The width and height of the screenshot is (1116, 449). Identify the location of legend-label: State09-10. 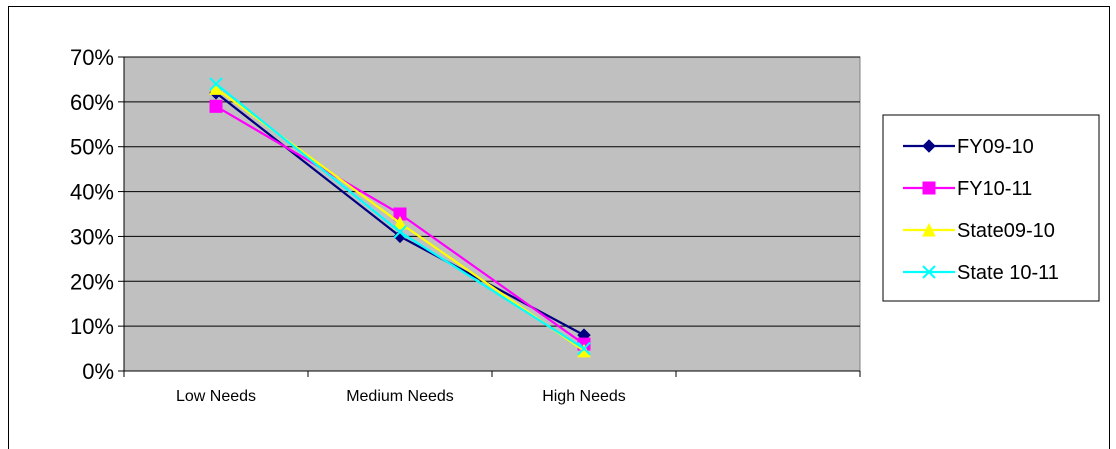
(1006, 231).